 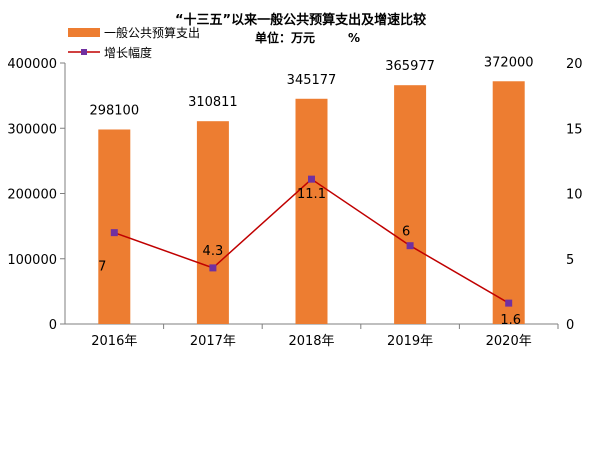 I want to click on unit-percent-label: %, so click(x=354, y=38).